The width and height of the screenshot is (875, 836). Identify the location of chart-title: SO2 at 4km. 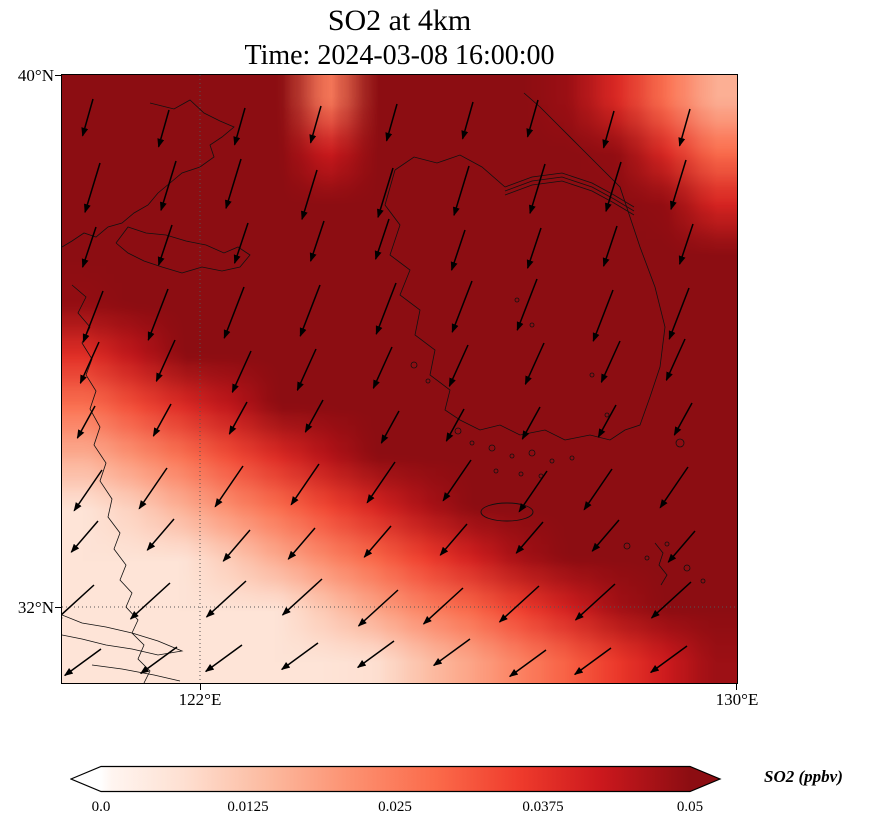
(399, 20).